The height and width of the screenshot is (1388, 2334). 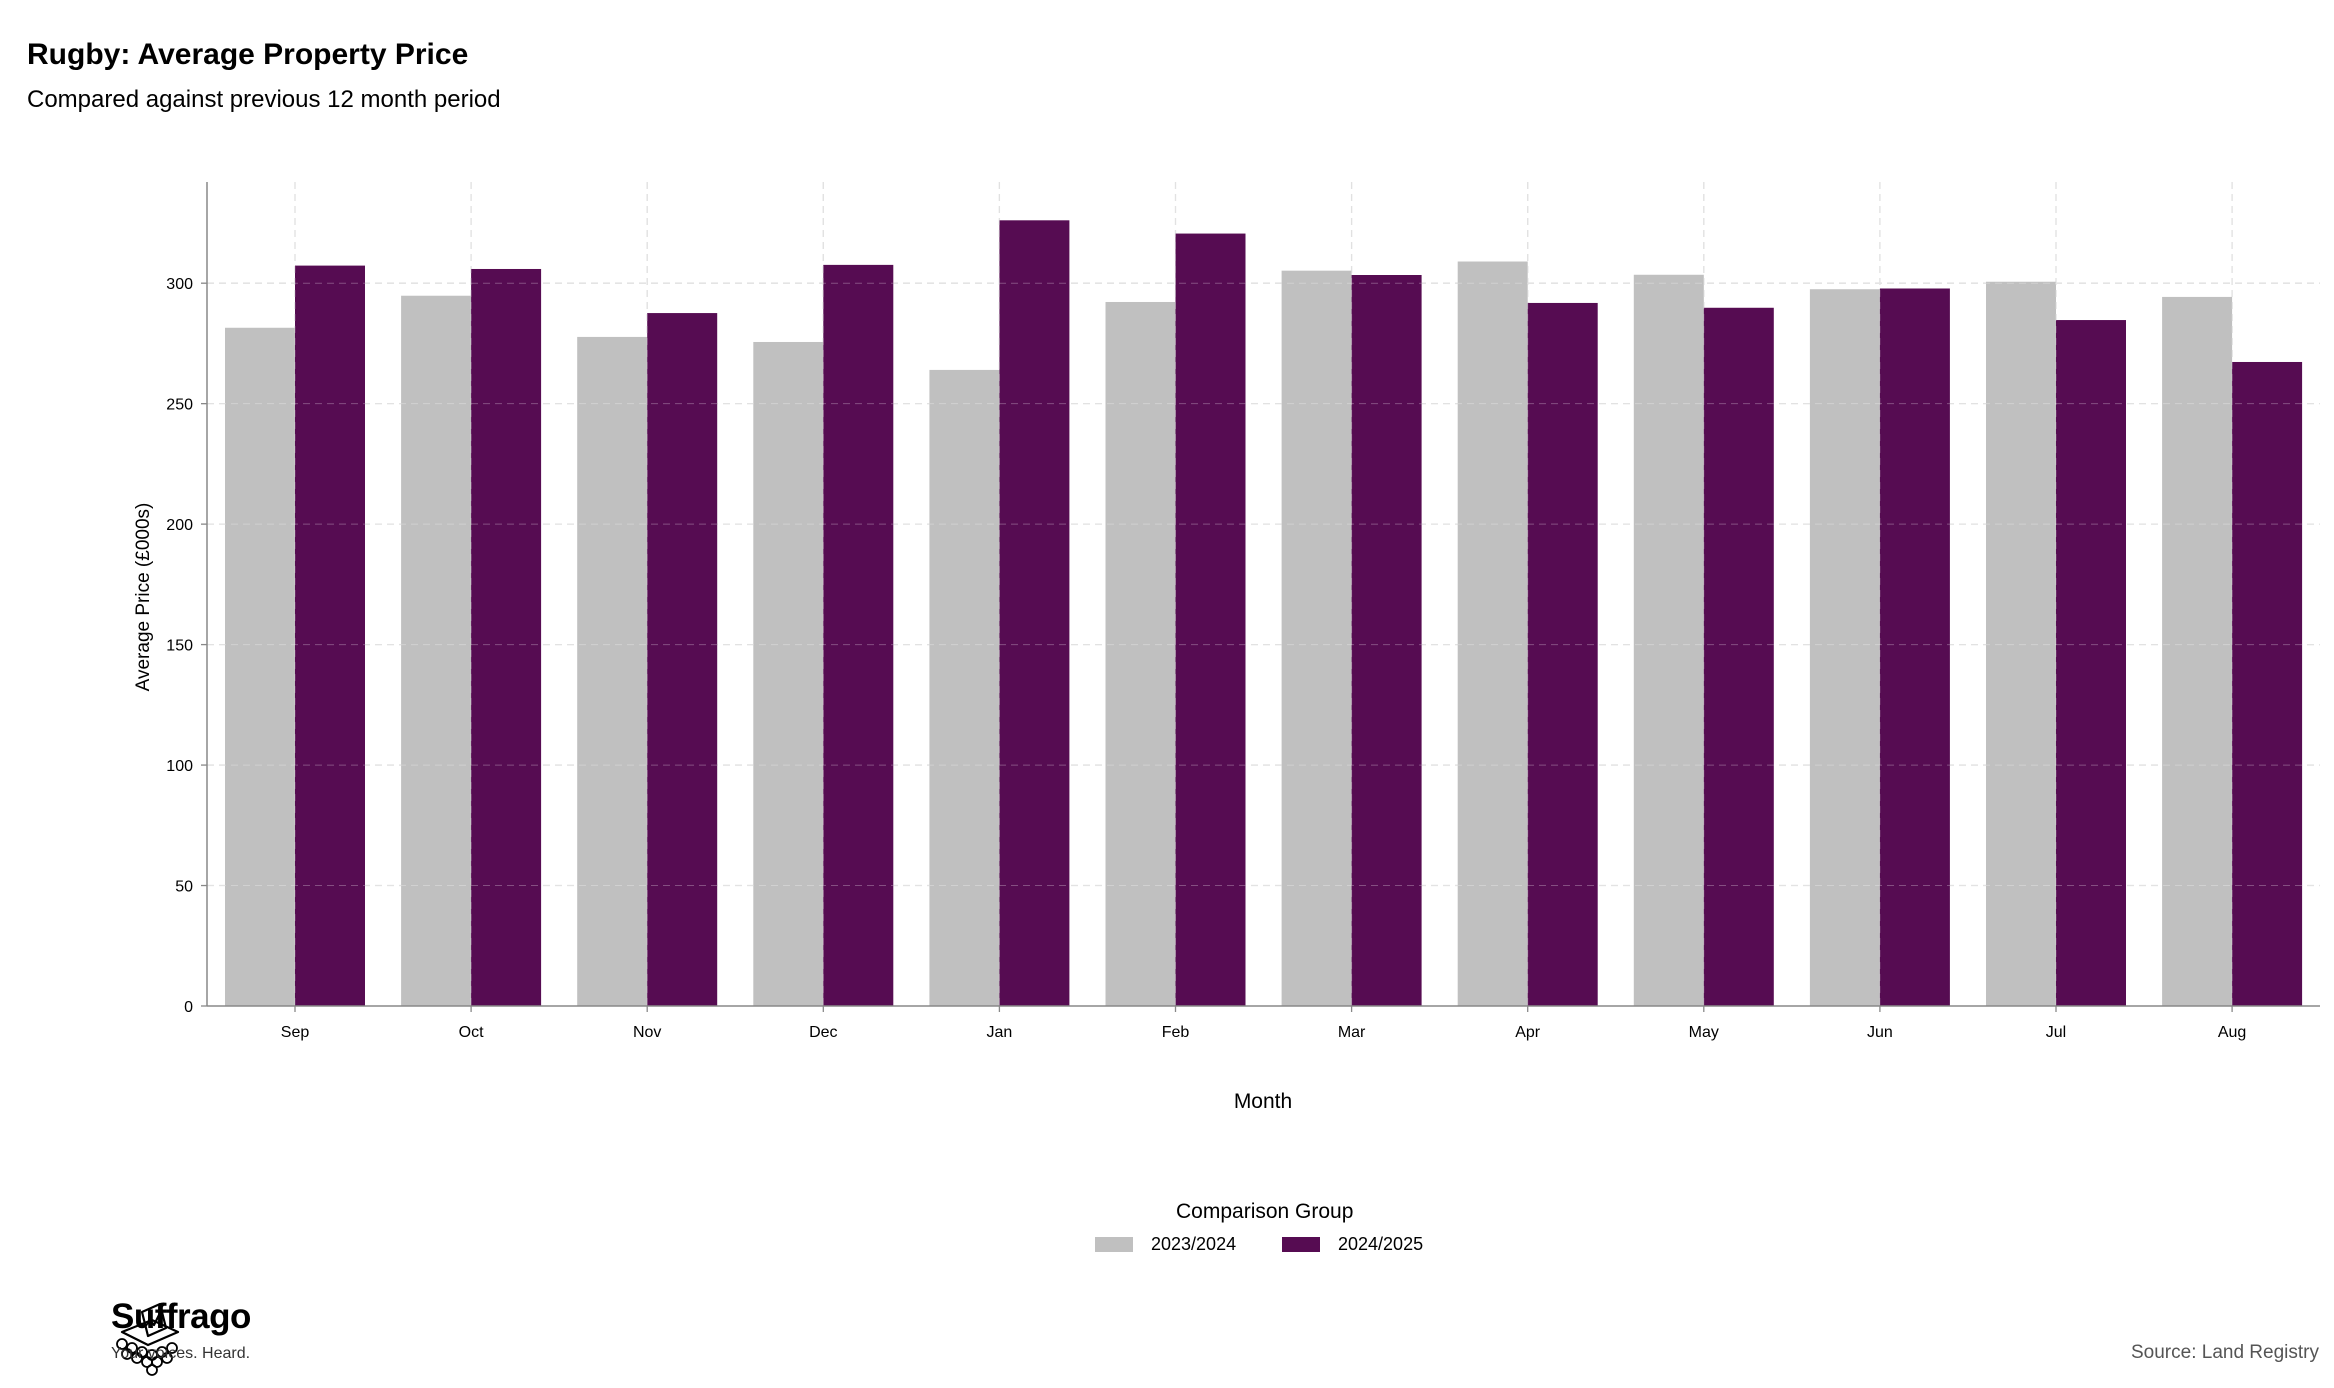 I want to click on y-tick-label: 200, so click(x=179, y=525).